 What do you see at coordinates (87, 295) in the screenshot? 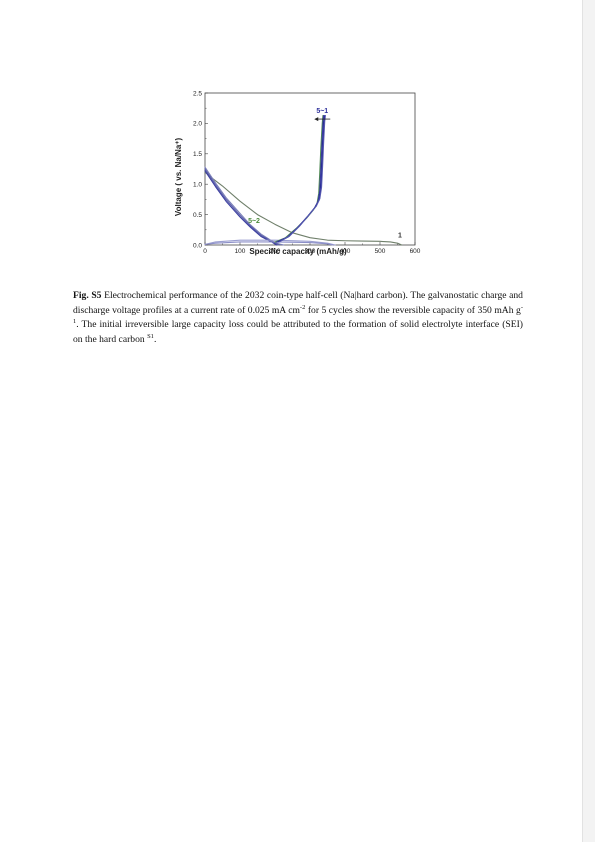
I see `figure-label: Fig. S5` at bounding box center [87, 295].